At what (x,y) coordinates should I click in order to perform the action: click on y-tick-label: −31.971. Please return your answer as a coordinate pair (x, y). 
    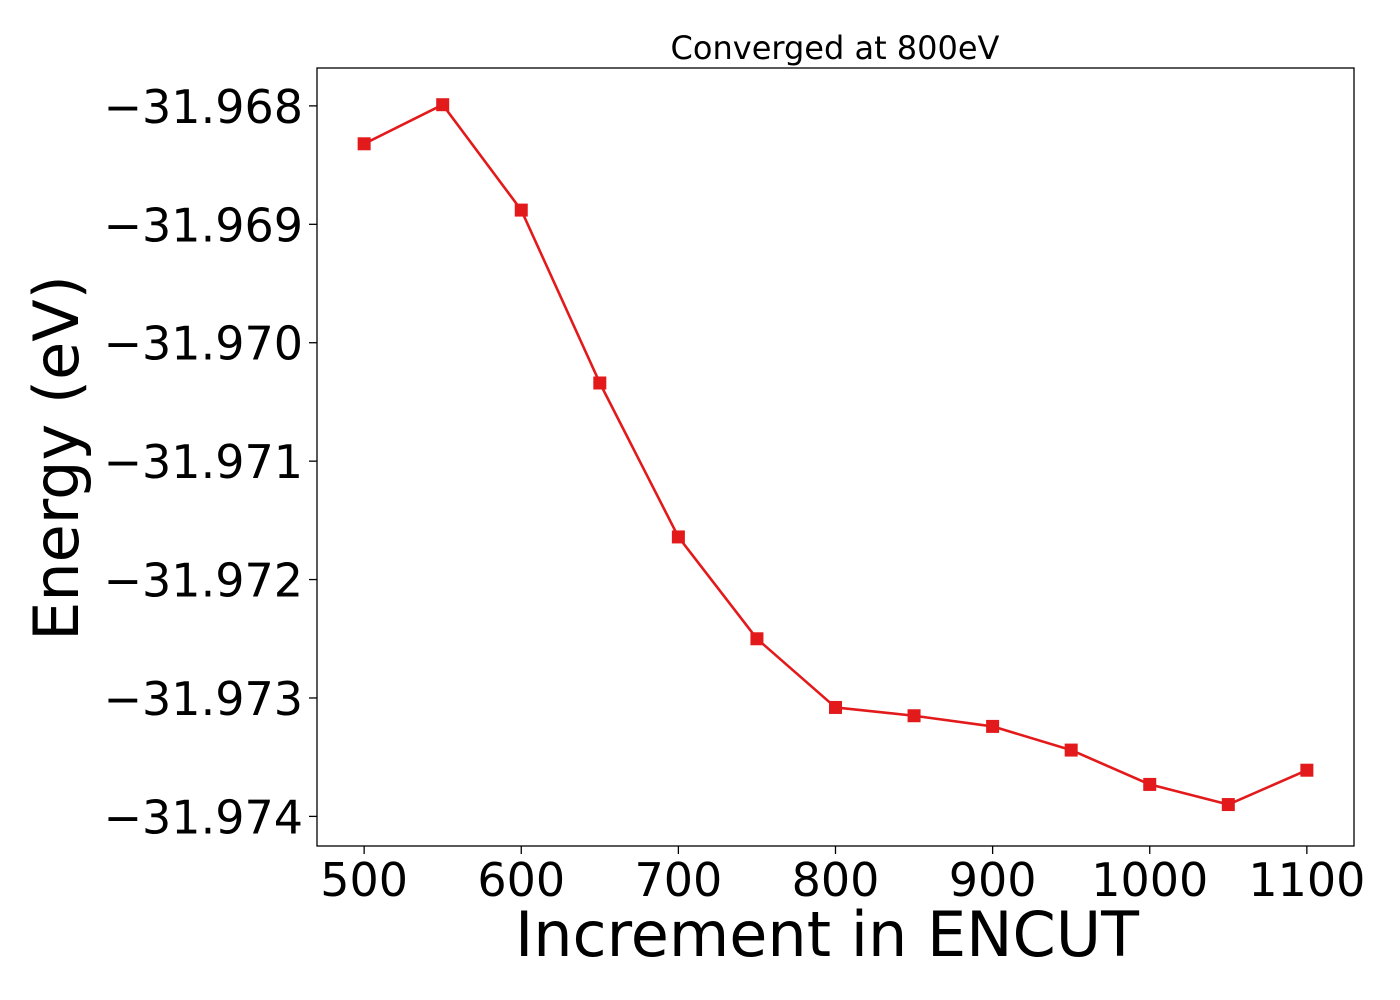
    Looking at the image, I should click on (204, 462).